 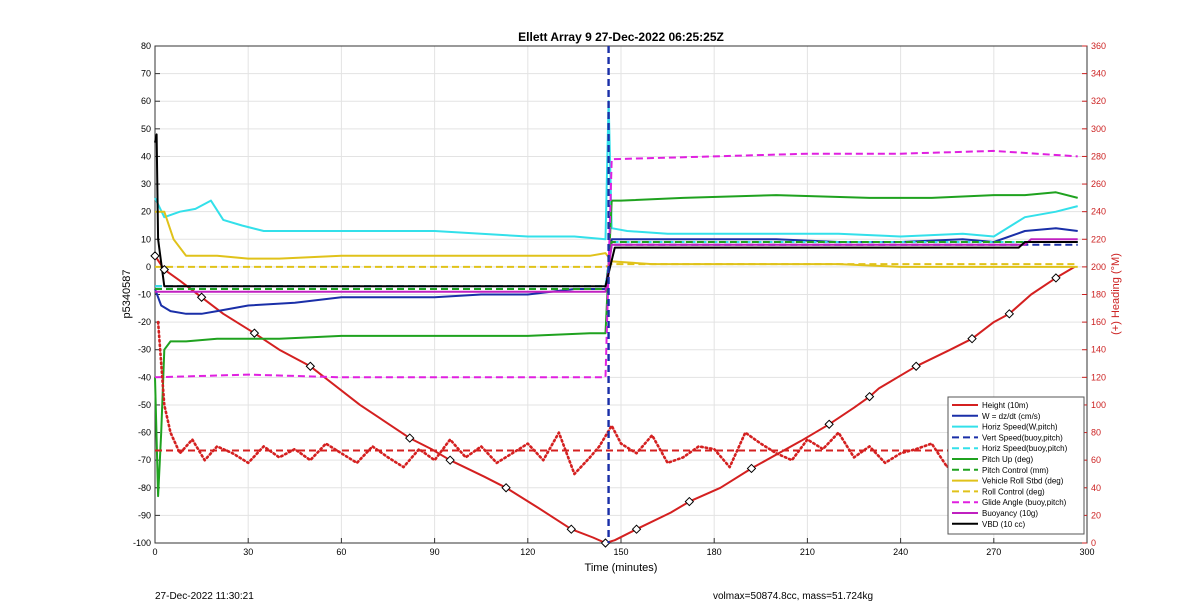 I want to click on y-tick-label: 20, so click(x=146, y=212).